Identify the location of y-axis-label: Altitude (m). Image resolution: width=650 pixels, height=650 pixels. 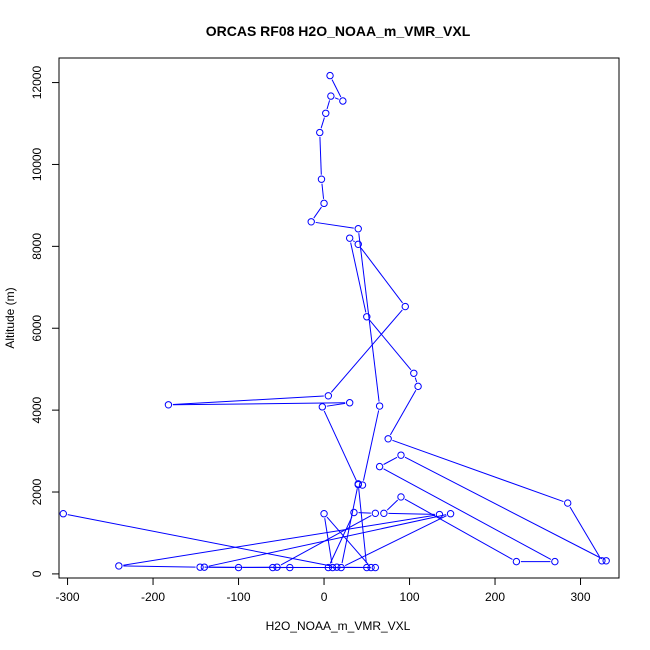
(10, 317).